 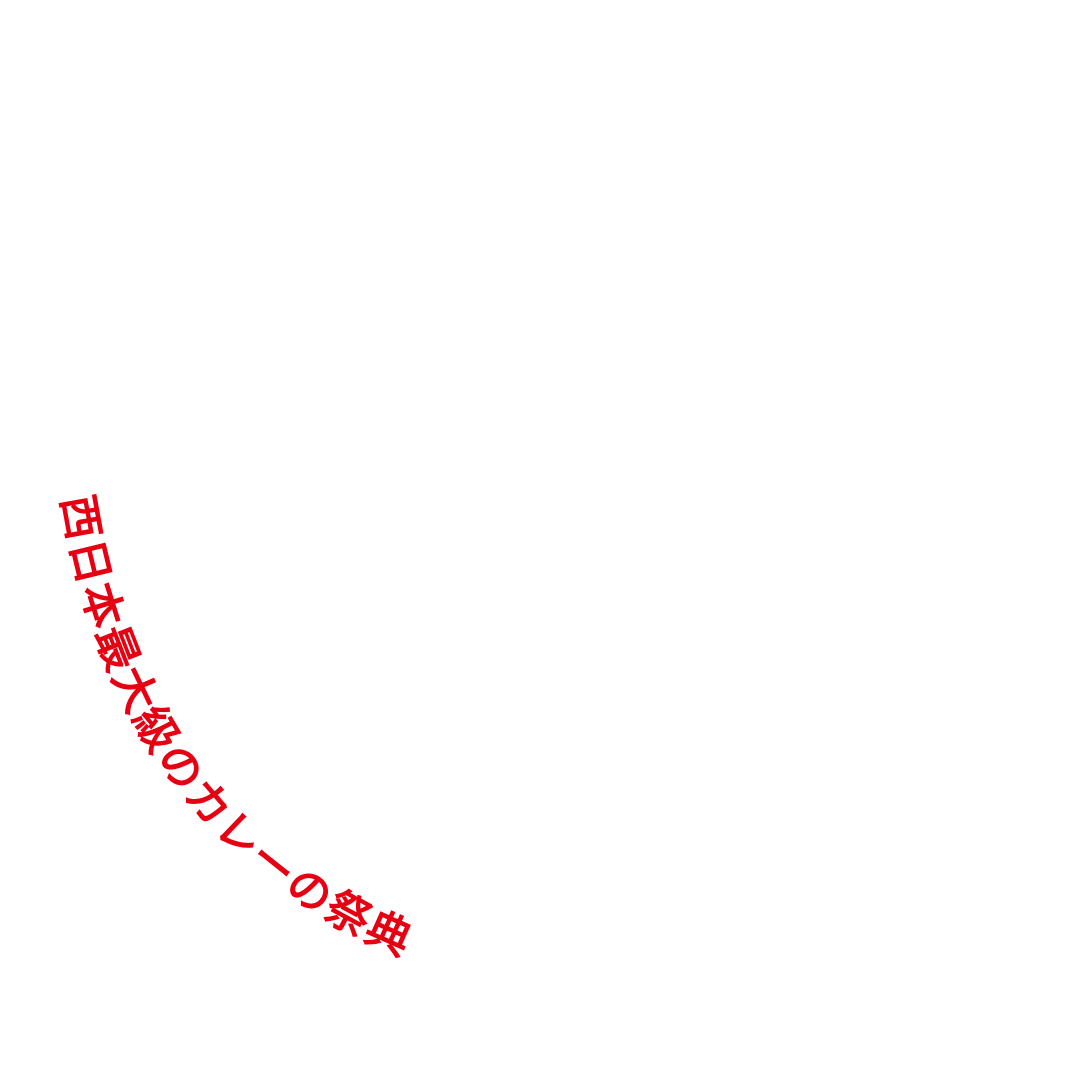 I want to click on headline: 西日本最大級のカレーの祭典, so click(x=235, y=729).